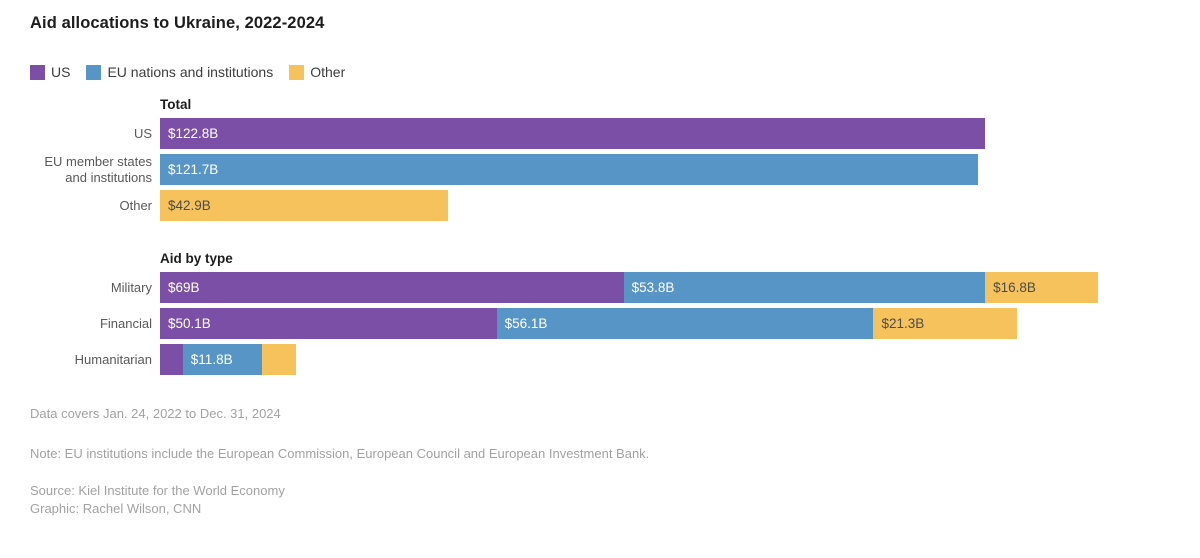 This screenshot has height=558, width=1200. I want to click on bar-value-label: $11.8B, so click(211, 359).